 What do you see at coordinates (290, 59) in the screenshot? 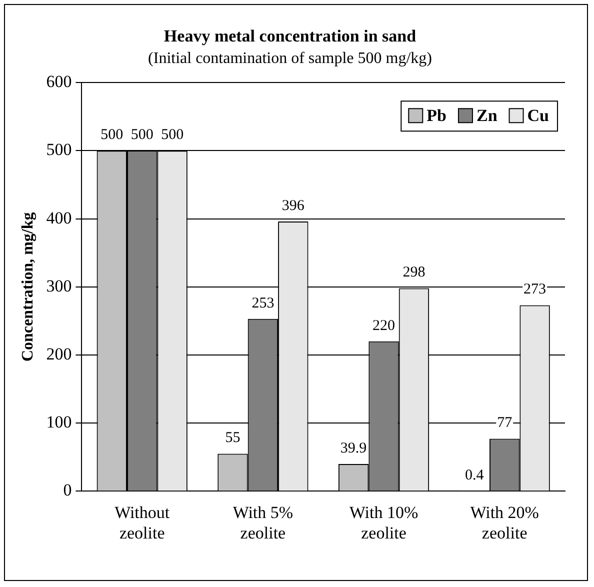
I see `chart-subtitle: (Initial contamination of sample 500 mg/kg)` at bounding box center [290, 59].